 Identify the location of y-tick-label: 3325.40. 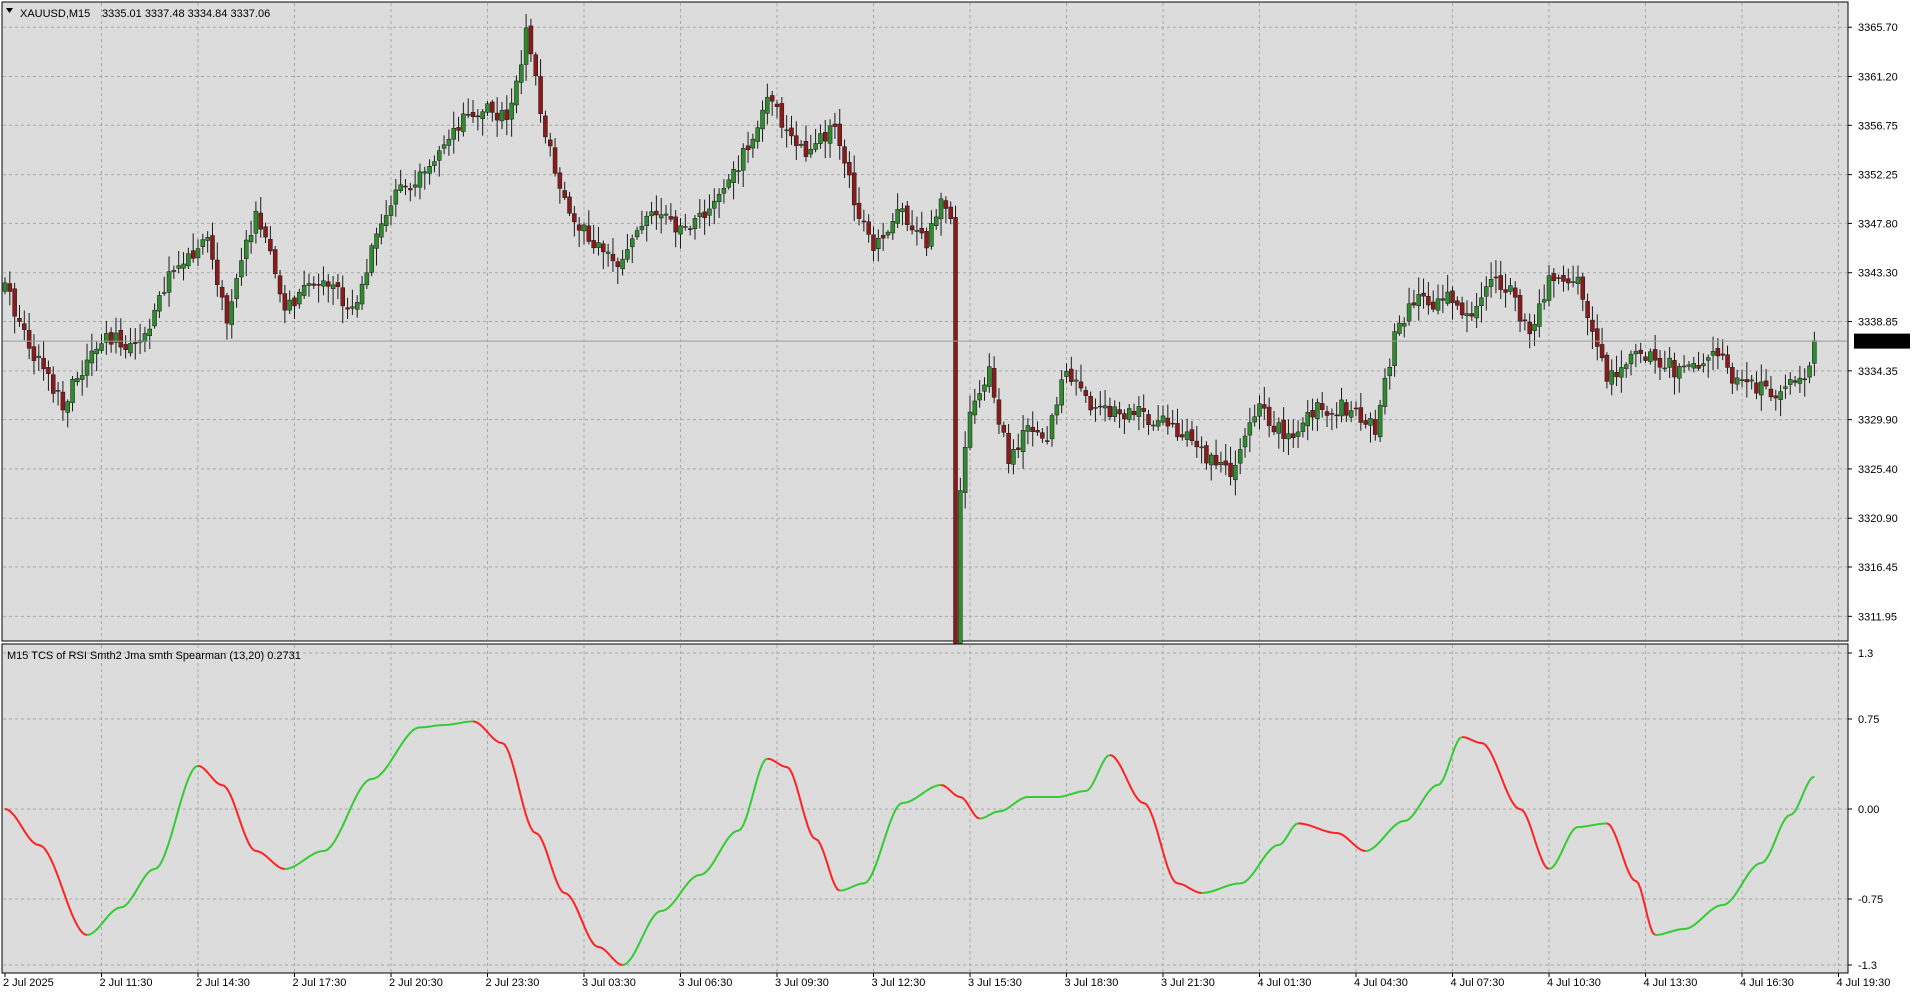
(1878, 470).